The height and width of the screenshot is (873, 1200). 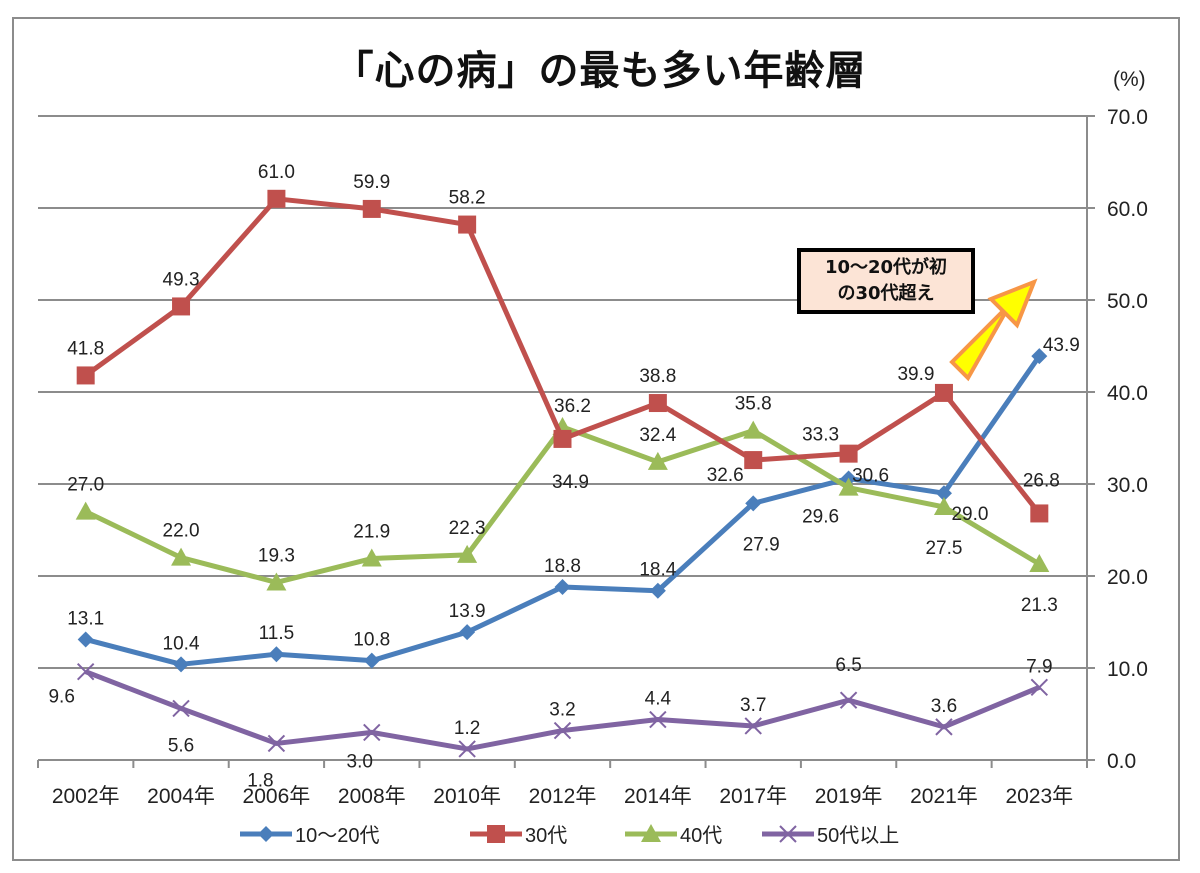 I want to click on data-label: 10.8, so click(x=371, y=640).